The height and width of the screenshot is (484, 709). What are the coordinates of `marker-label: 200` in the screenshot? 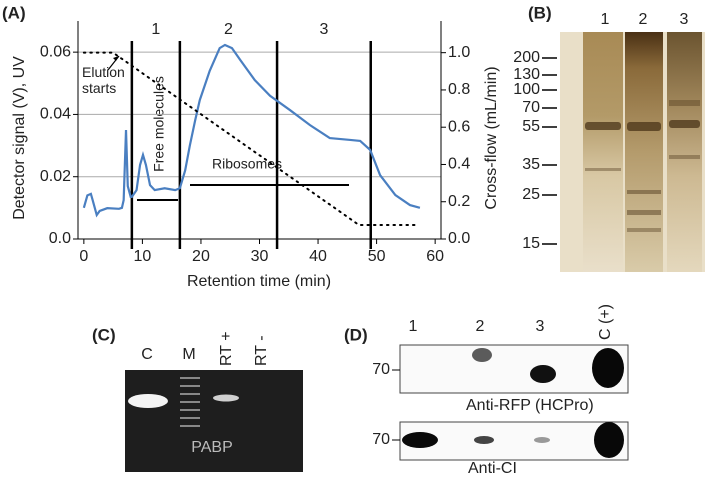 It's located at (526, 57).